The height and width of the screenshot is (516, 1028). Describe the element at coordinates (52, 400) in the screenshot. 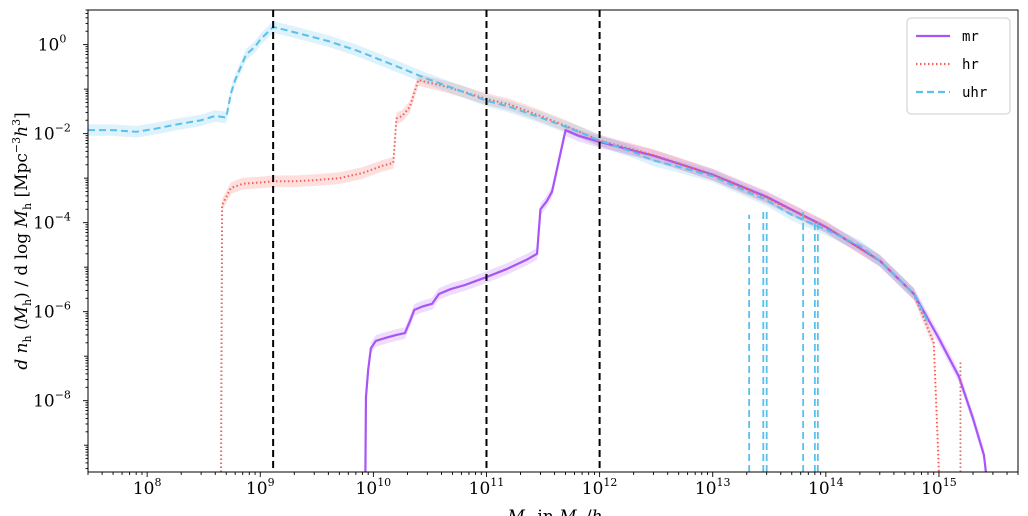

I see `y-tick-label: 10⁻⁸` at that location.